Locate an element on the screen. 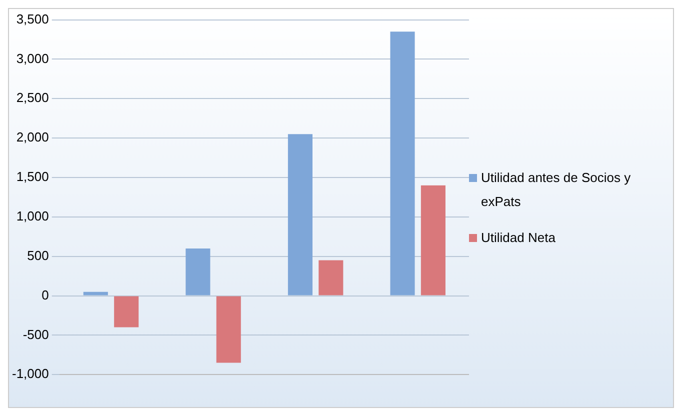 The image size is (682, 416). y-tick-label: 0 is located at coordinates (45, 294).